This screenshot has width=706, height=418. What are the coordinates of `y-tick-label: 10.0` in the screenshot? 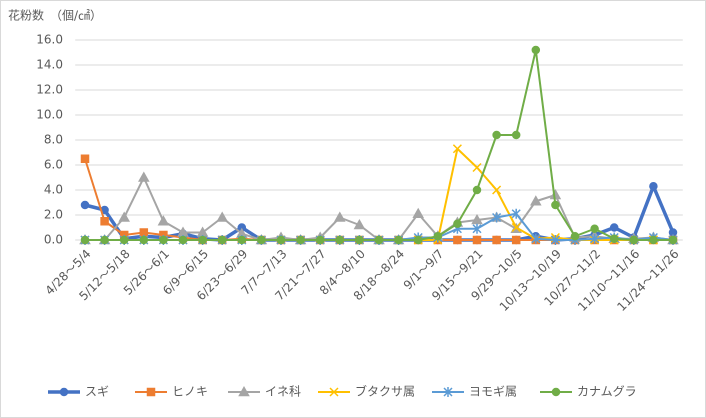 It's located at (49, 115).